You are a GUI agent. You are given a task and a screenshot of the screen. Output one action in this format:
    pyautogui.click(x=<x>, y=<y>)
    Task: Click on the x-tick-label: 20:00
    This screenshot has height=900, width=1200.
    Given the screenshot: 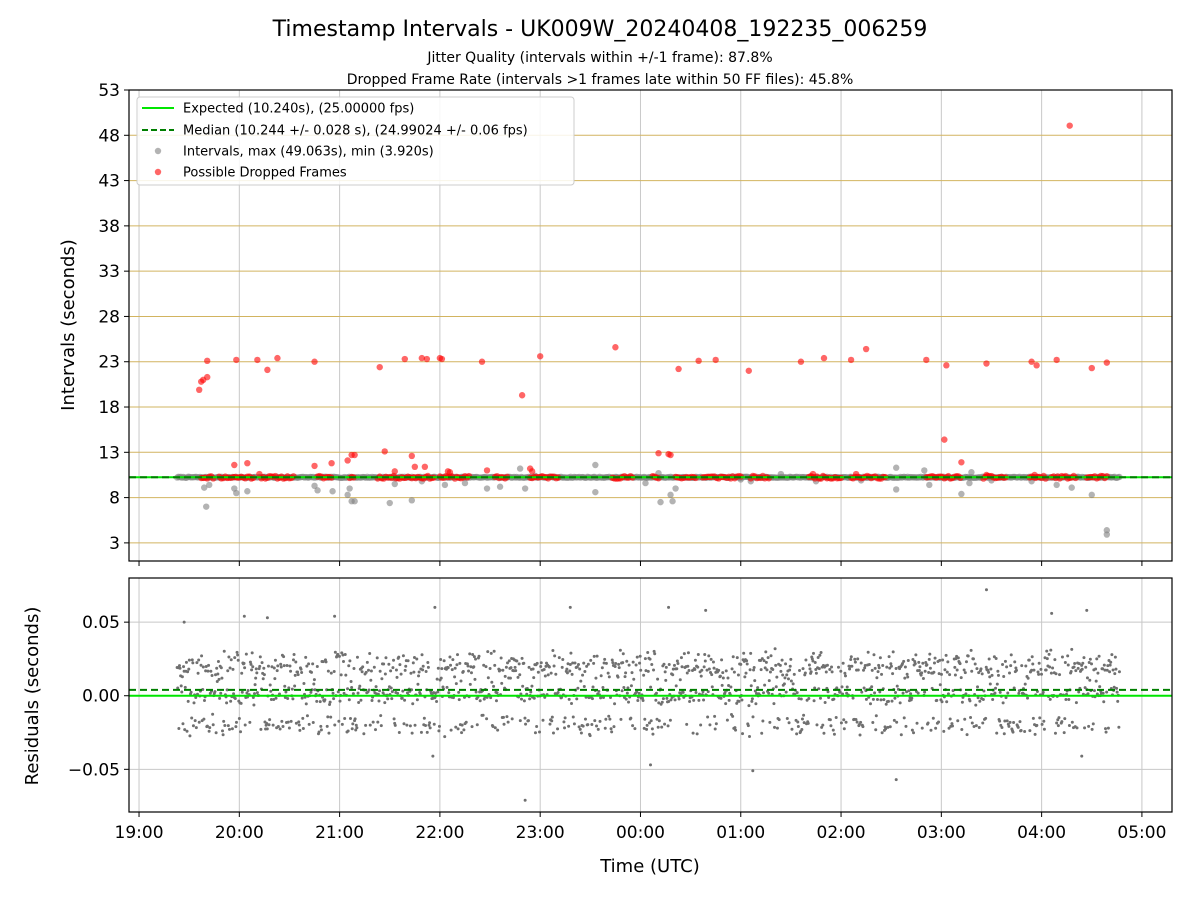 What is the action you would take?
    pyautogui.click(x=239, y=833)
    